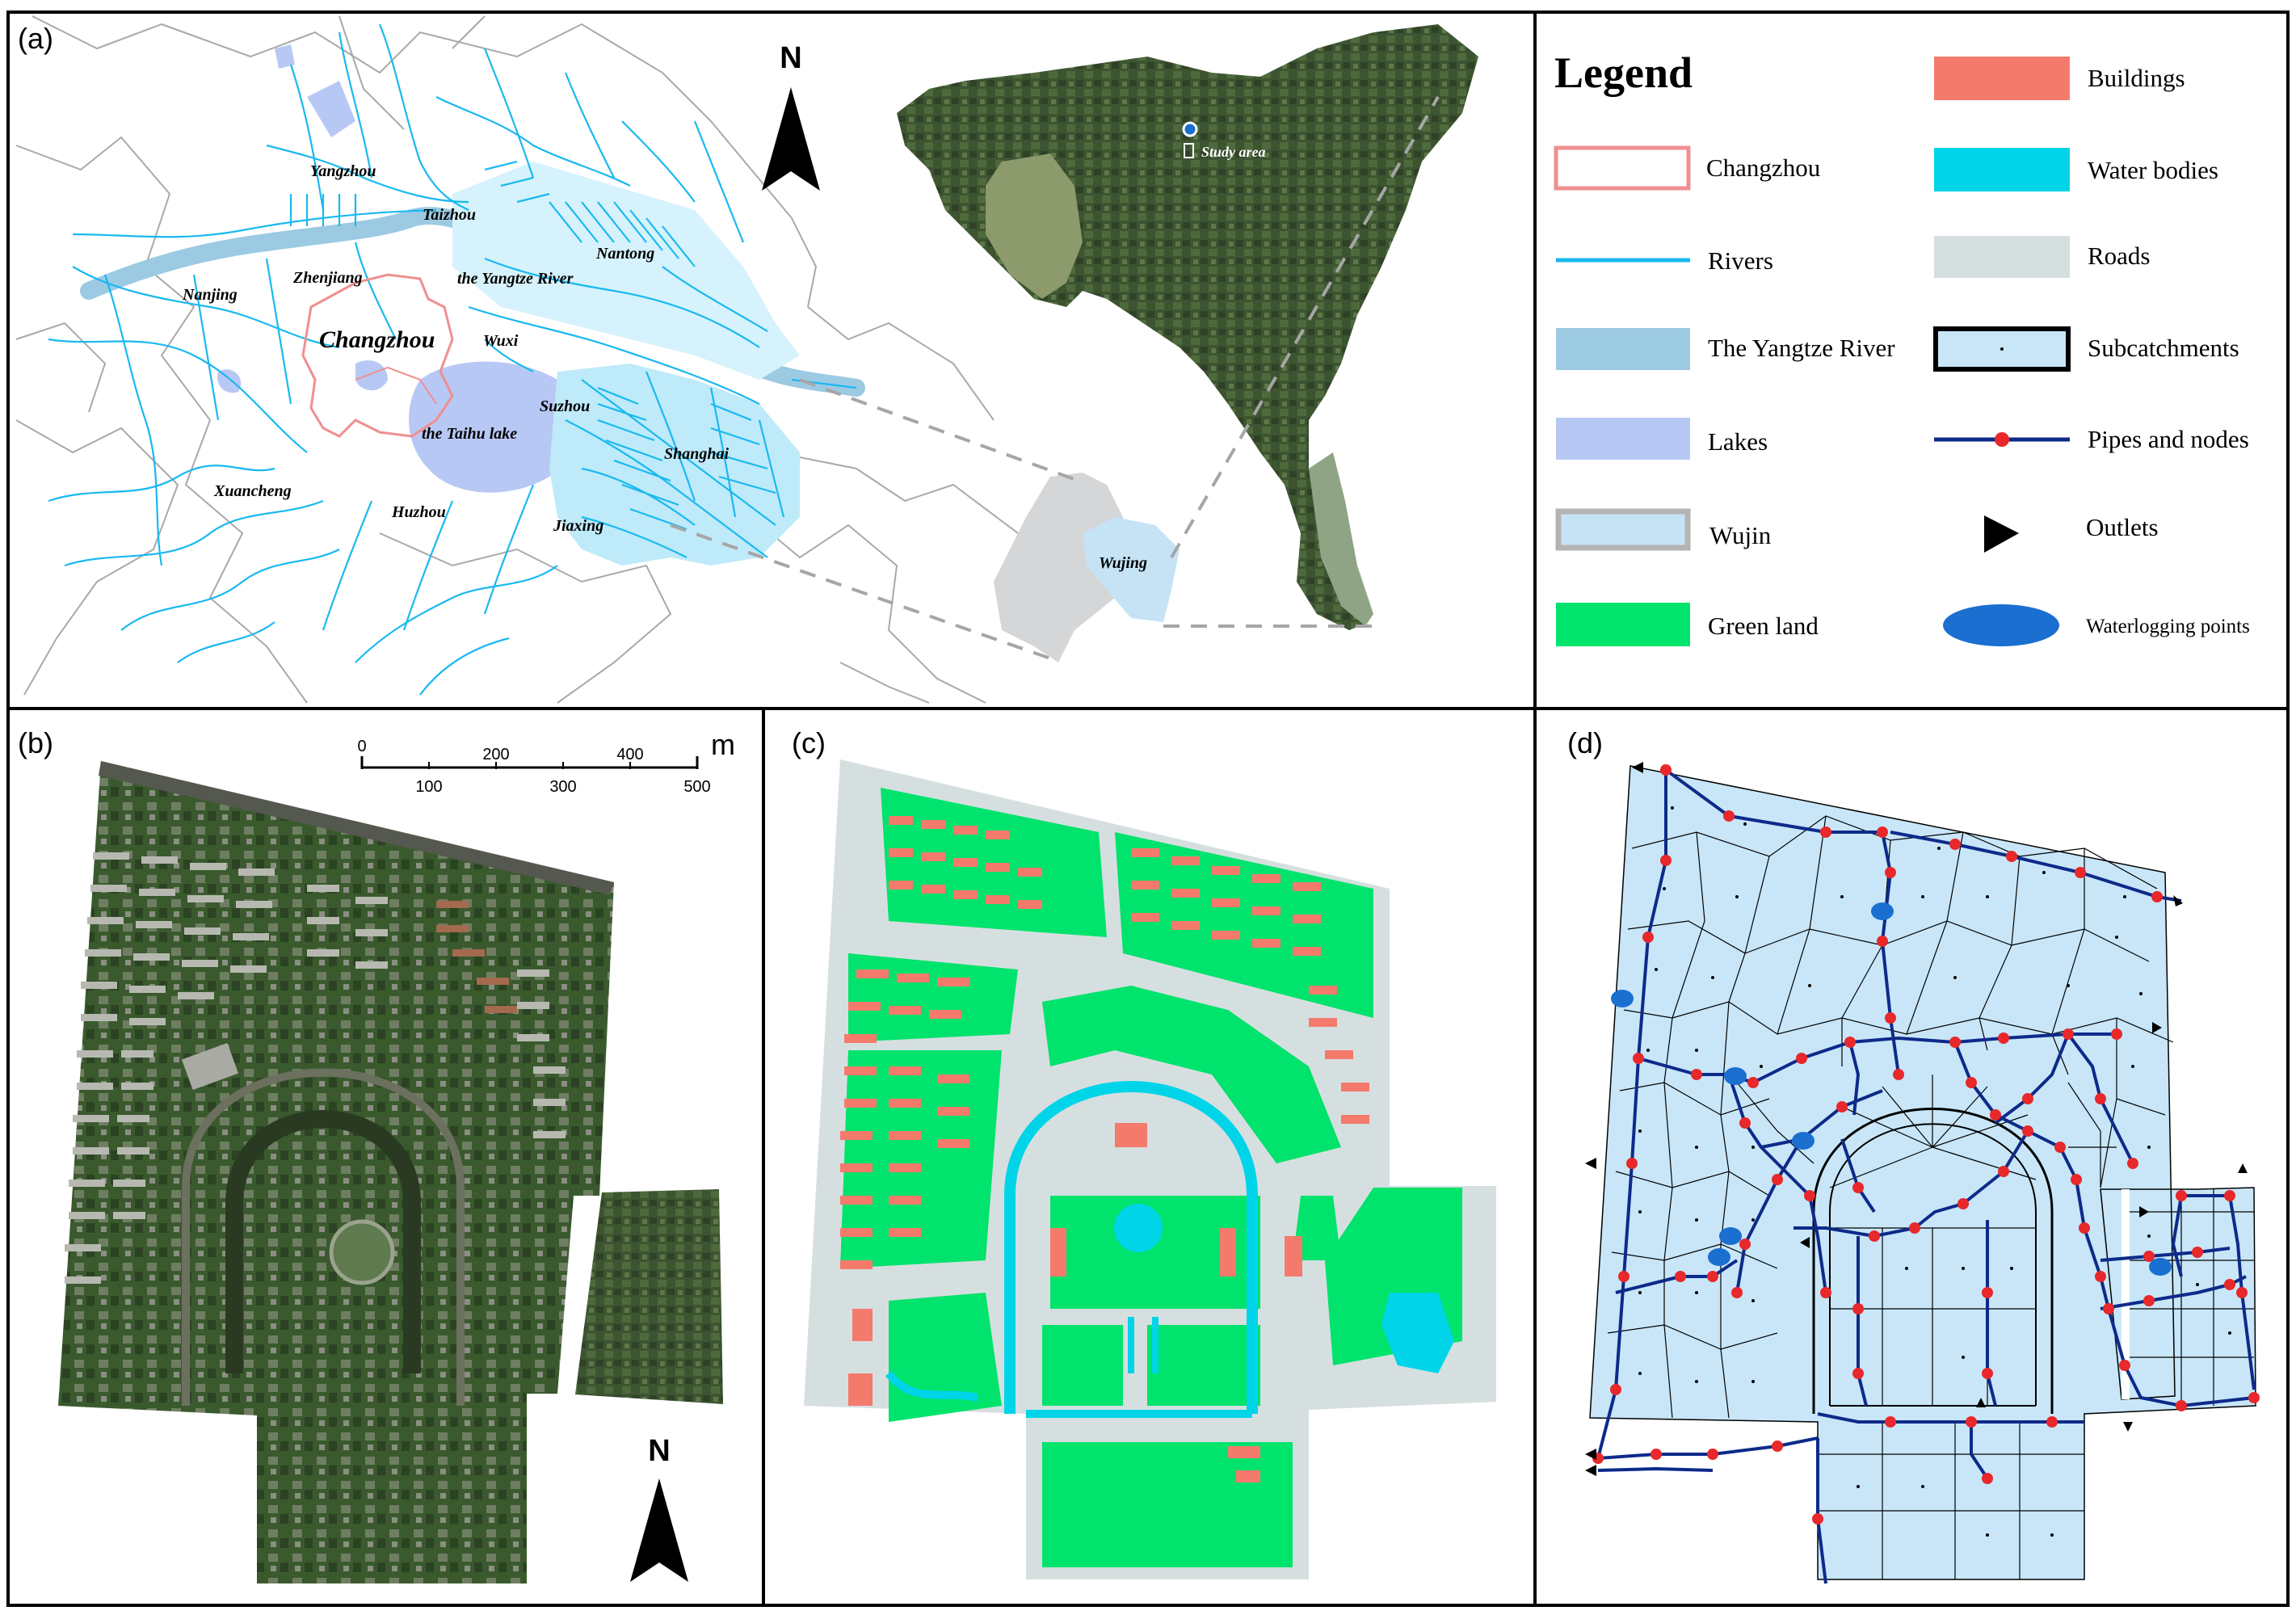 The image size is (2296, 1615). I want to click on label-wujing: Wujing, so click(1123, 563).